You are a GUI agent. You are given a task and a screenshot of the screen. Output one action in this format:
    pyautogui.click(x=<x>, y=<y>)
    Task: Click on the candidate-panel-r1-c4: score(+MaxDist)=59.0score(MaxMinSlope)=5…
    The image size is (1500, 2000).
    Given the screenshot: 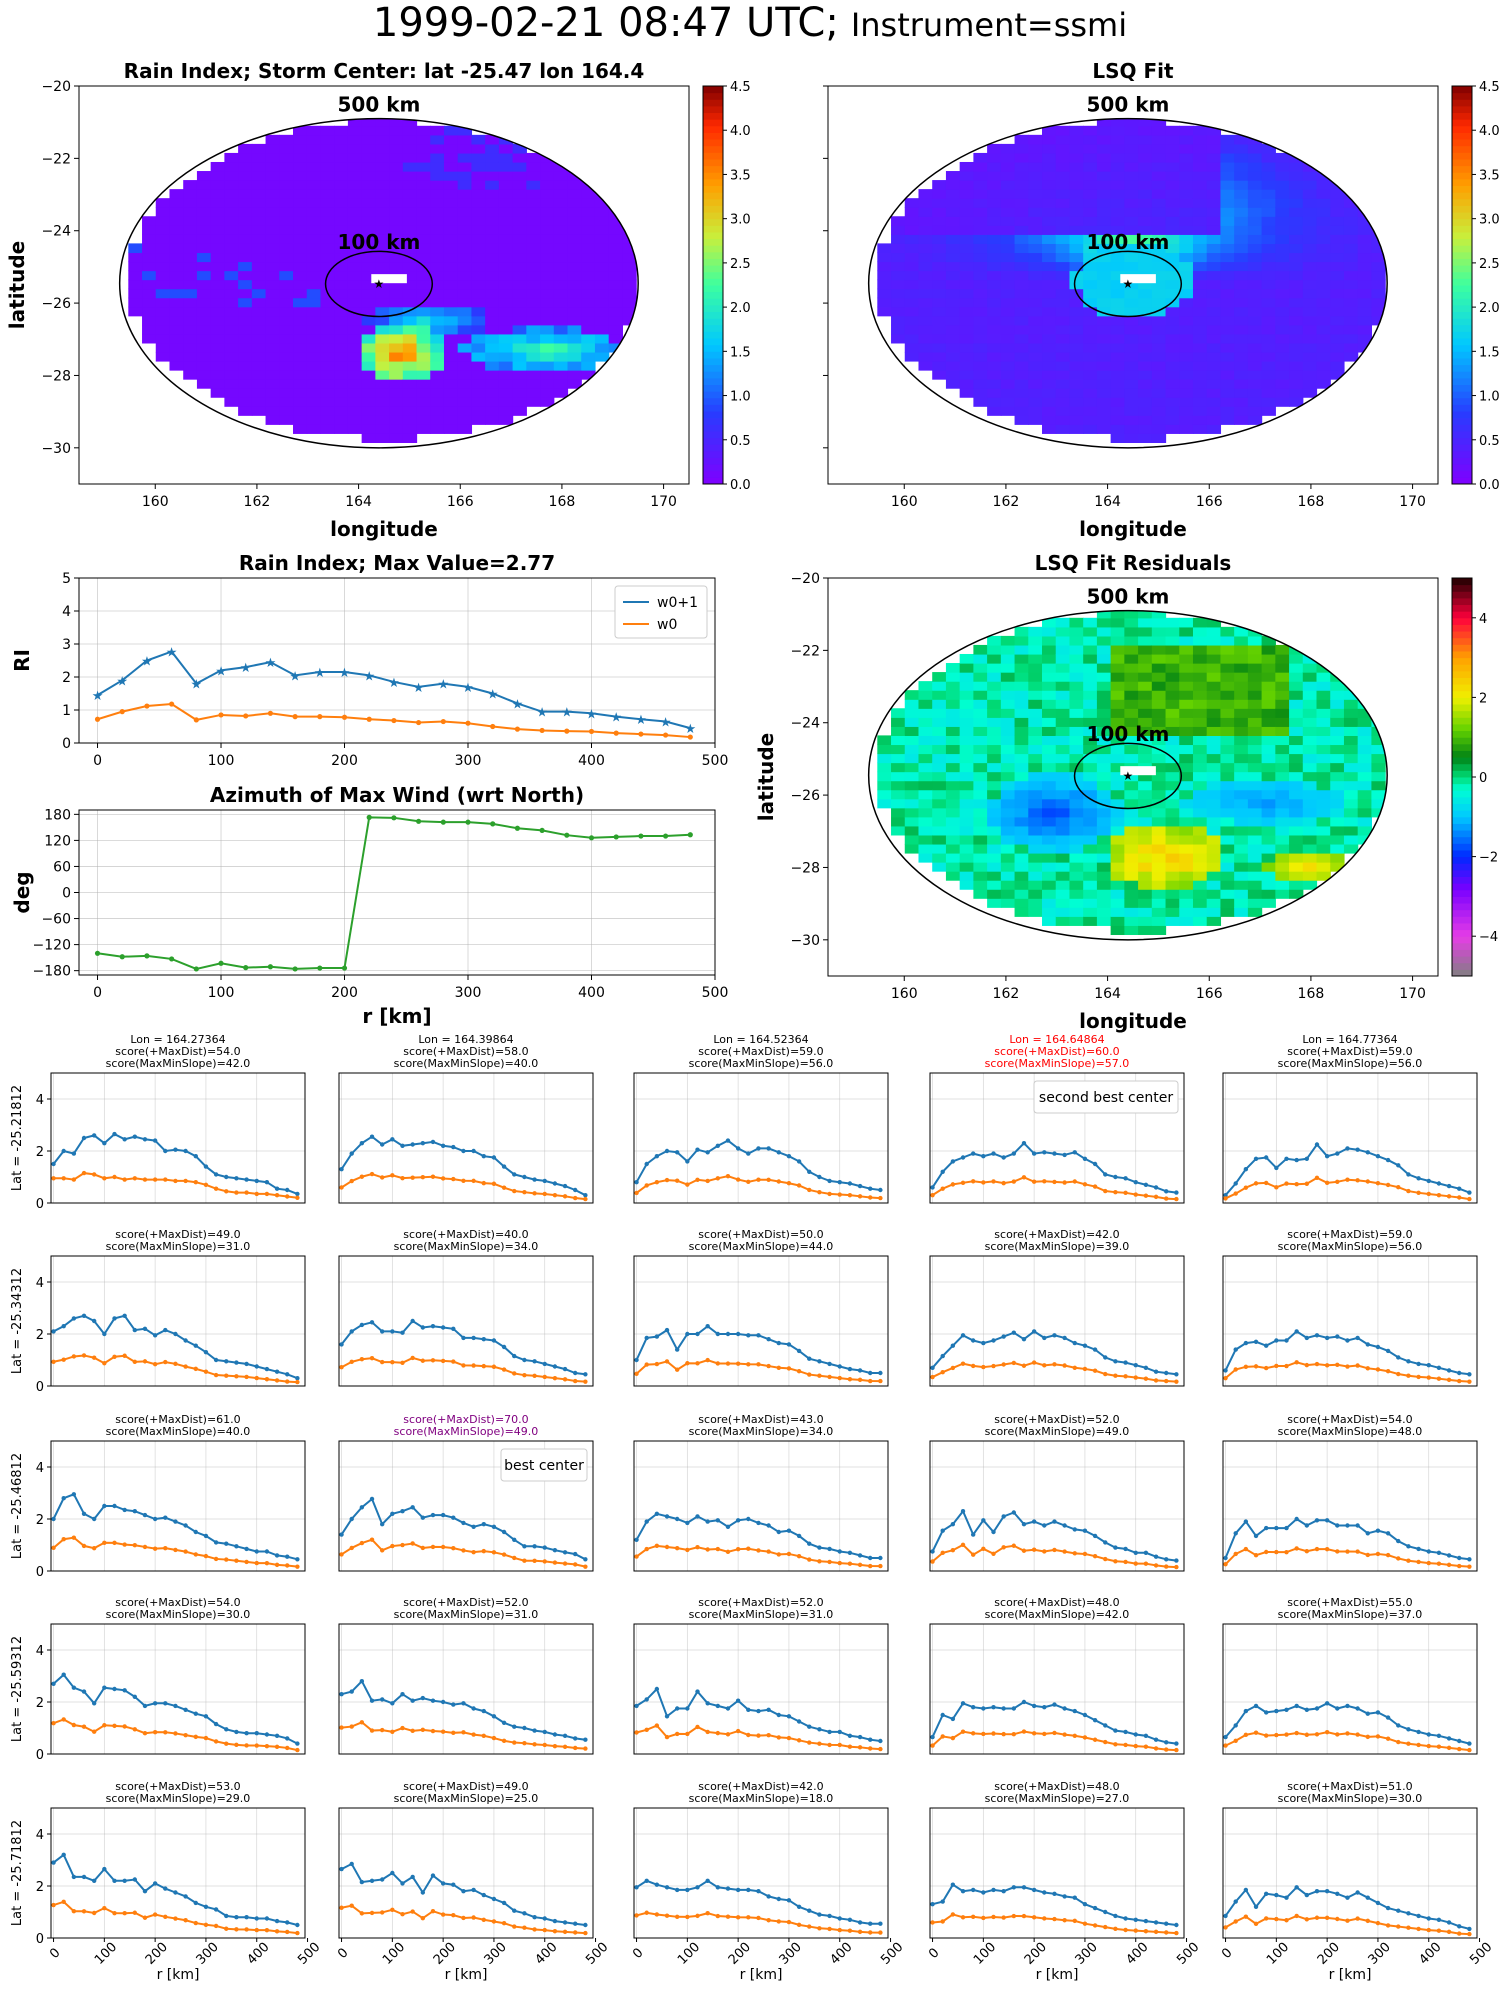 What is the action you would take?
    pyautogui.click(x=1350, y=1307)
    